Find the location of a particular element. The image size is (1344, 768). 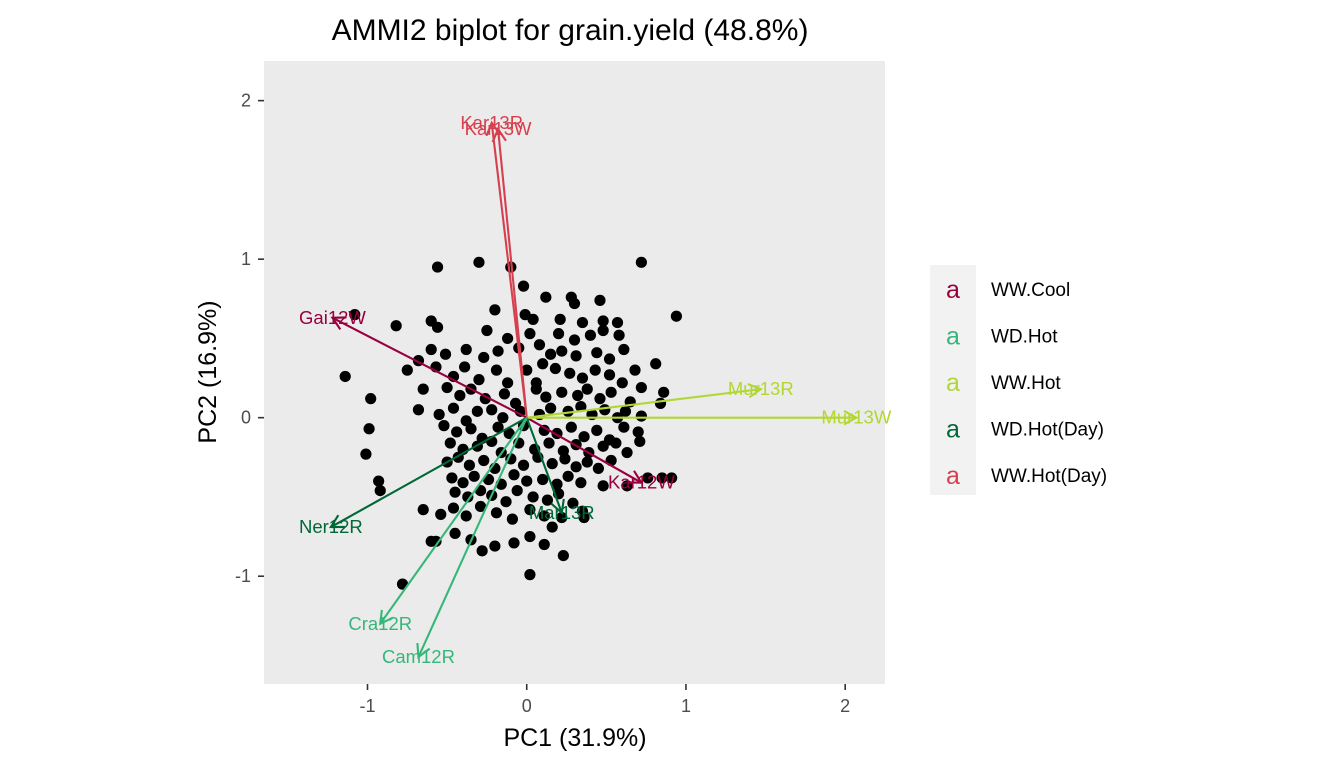

y-tick-label: 1 is located at coordinates (246, 259).